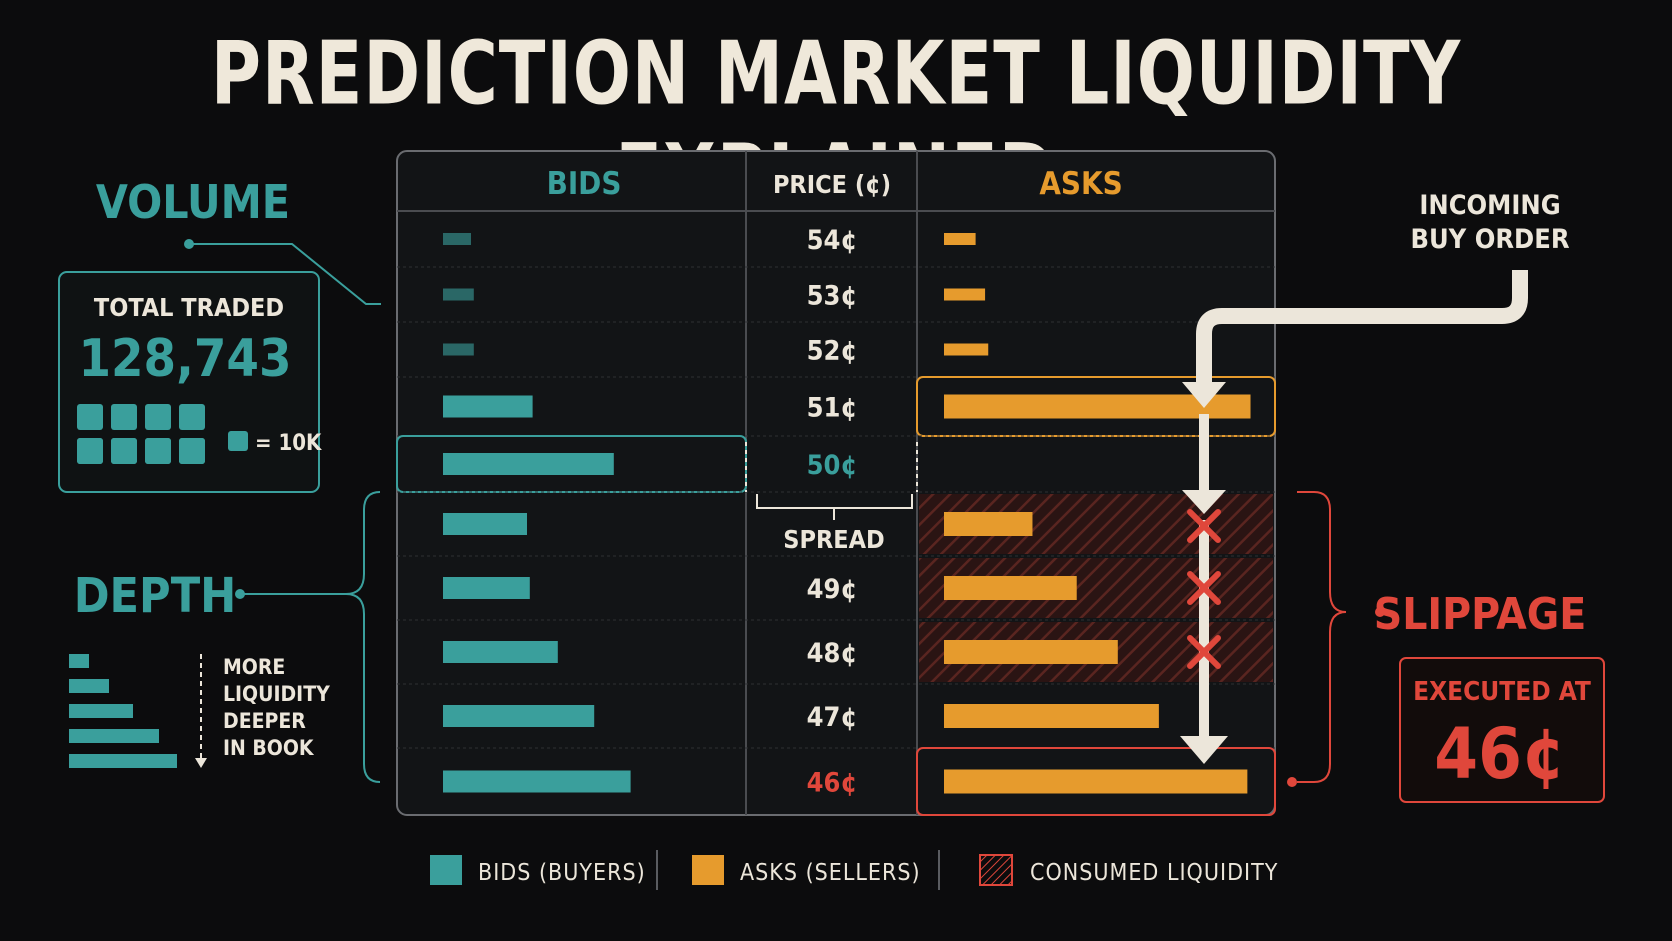  I want to click on volume-panel: VOLUME TOTAL TRADED 128,743 = 10K, so click(219, 334).